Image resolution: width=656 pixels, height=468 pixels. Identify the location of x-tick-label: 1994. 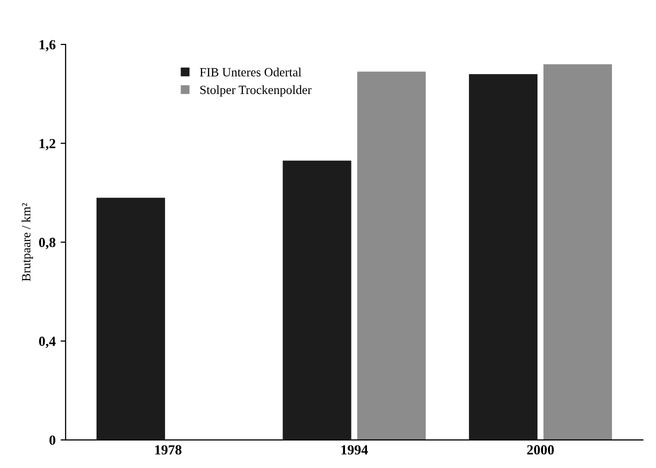
(354, 450).